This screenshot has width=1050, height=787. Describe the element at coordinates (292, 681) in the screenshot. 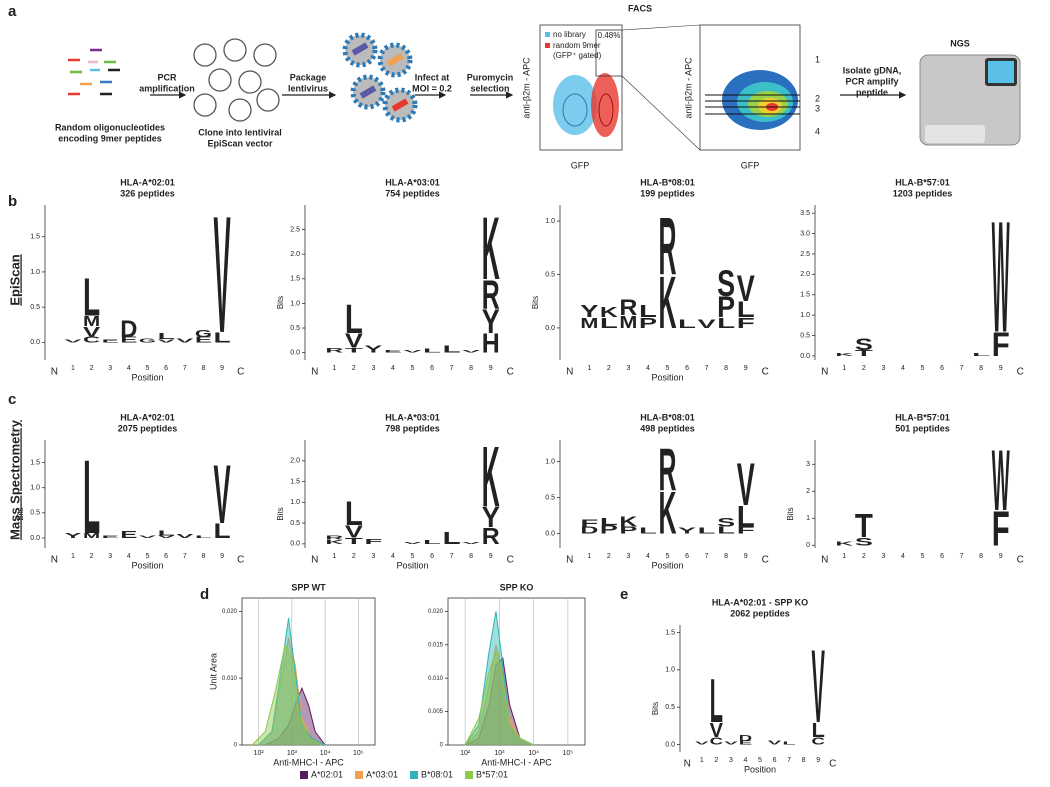

I see `curve` at that location.